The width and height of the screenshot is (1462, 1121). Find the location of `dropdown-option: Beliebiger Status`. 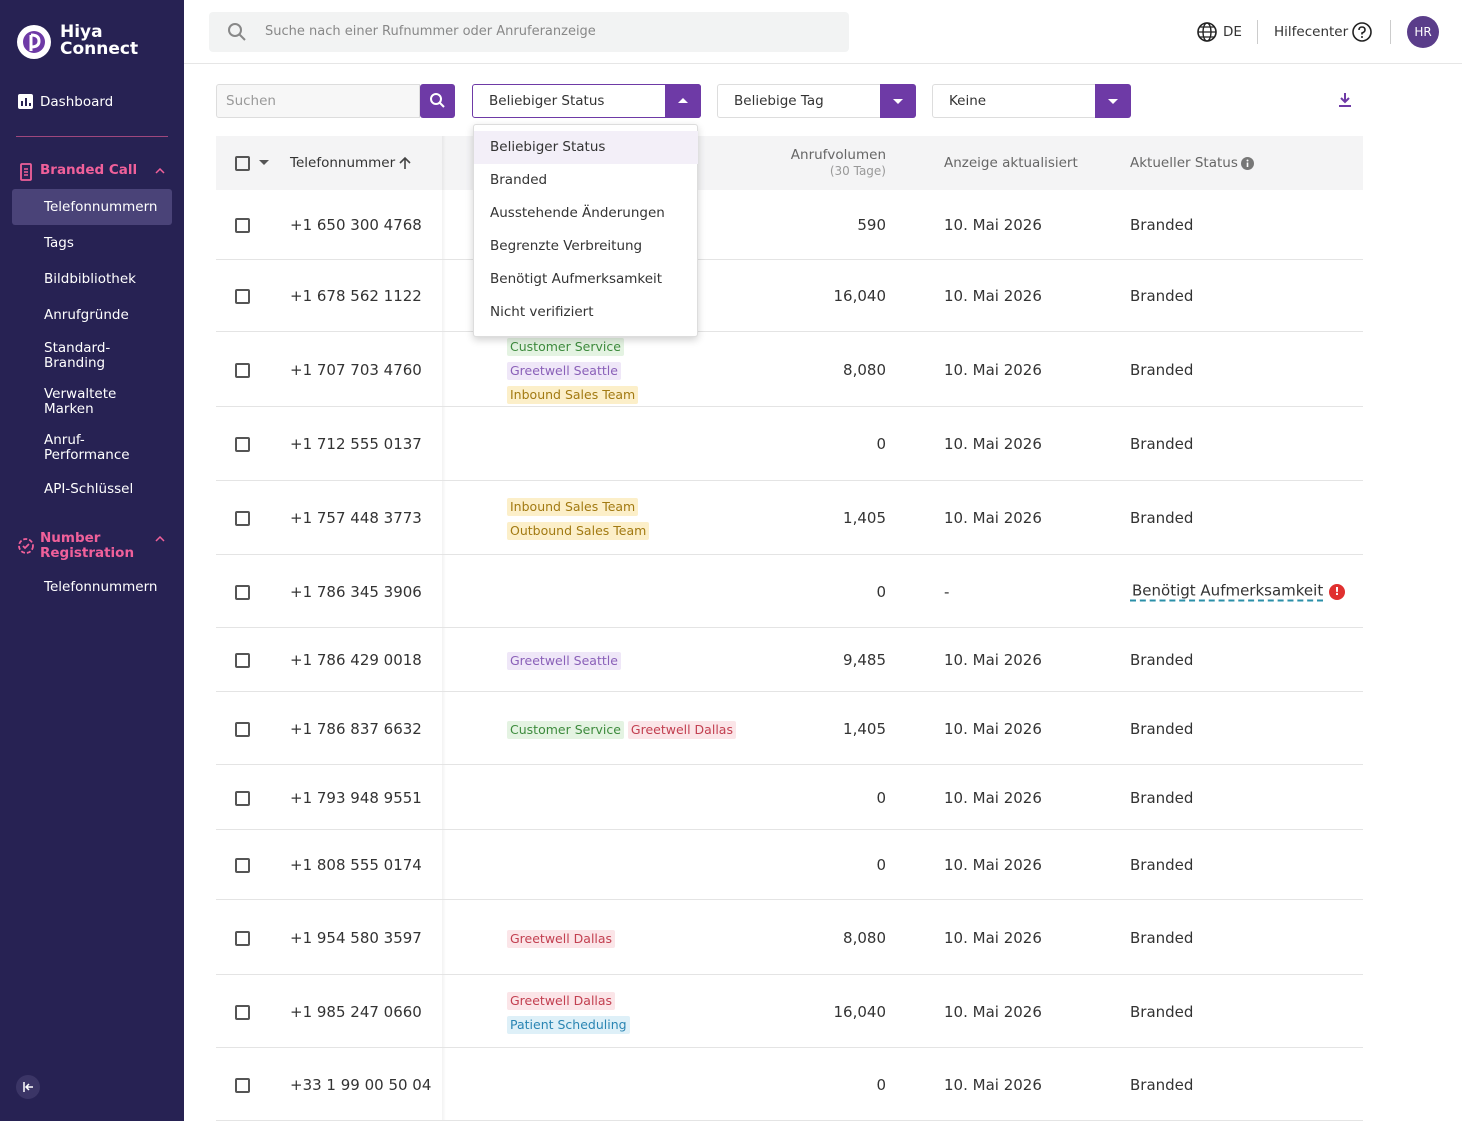

dropdown-option: Beliebiger Status is located at coordinates (586, 147).